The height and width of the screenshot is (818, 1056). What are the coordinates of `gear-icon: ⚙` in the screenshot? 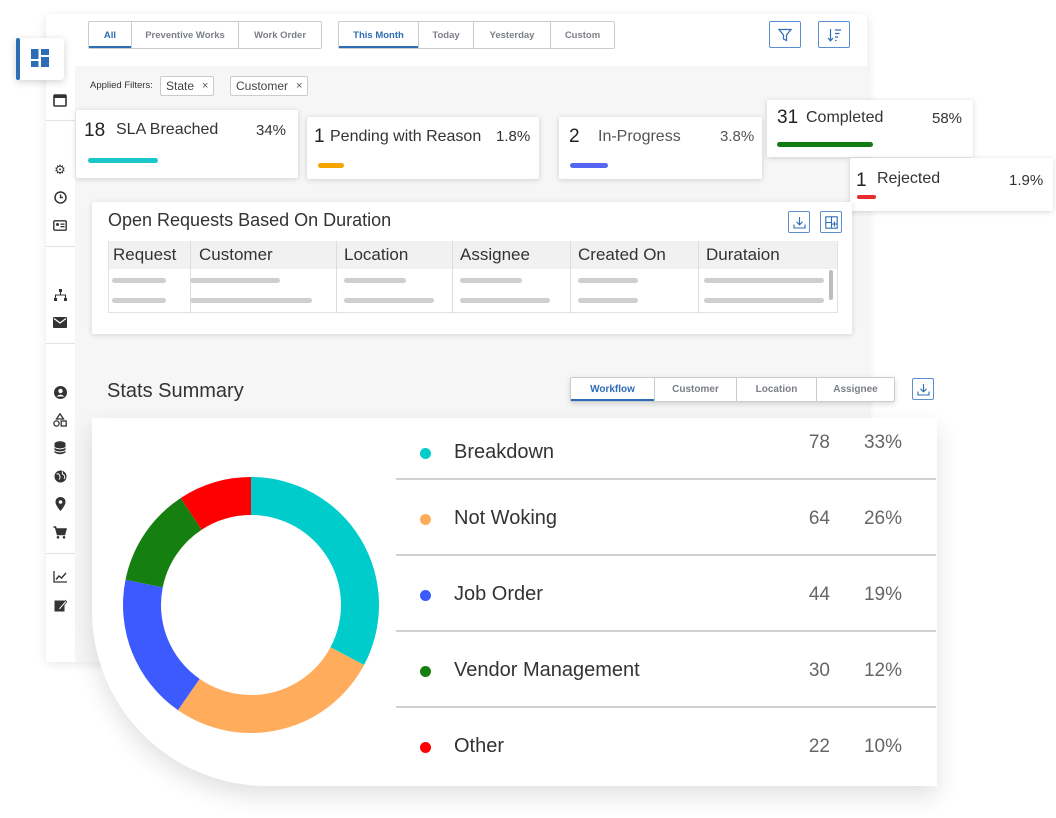 It's located at (60, 169).